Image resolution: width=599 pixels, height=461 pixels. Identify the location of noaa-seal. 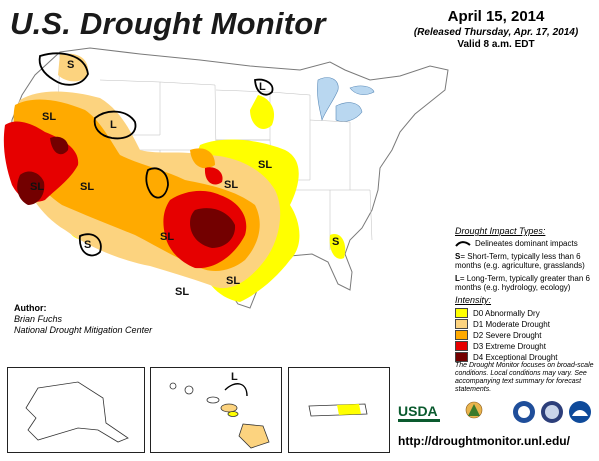
(580, 412).